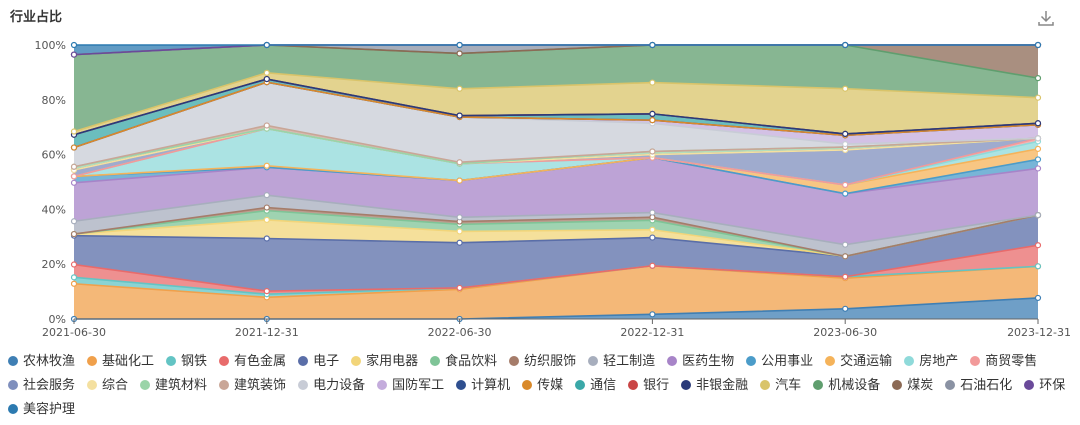 The width and height of the screenshot is (1080, 425). Describe the element at coordinates (41, 410) in the screenshot. I see `legend-item: 美容护理` at that location.